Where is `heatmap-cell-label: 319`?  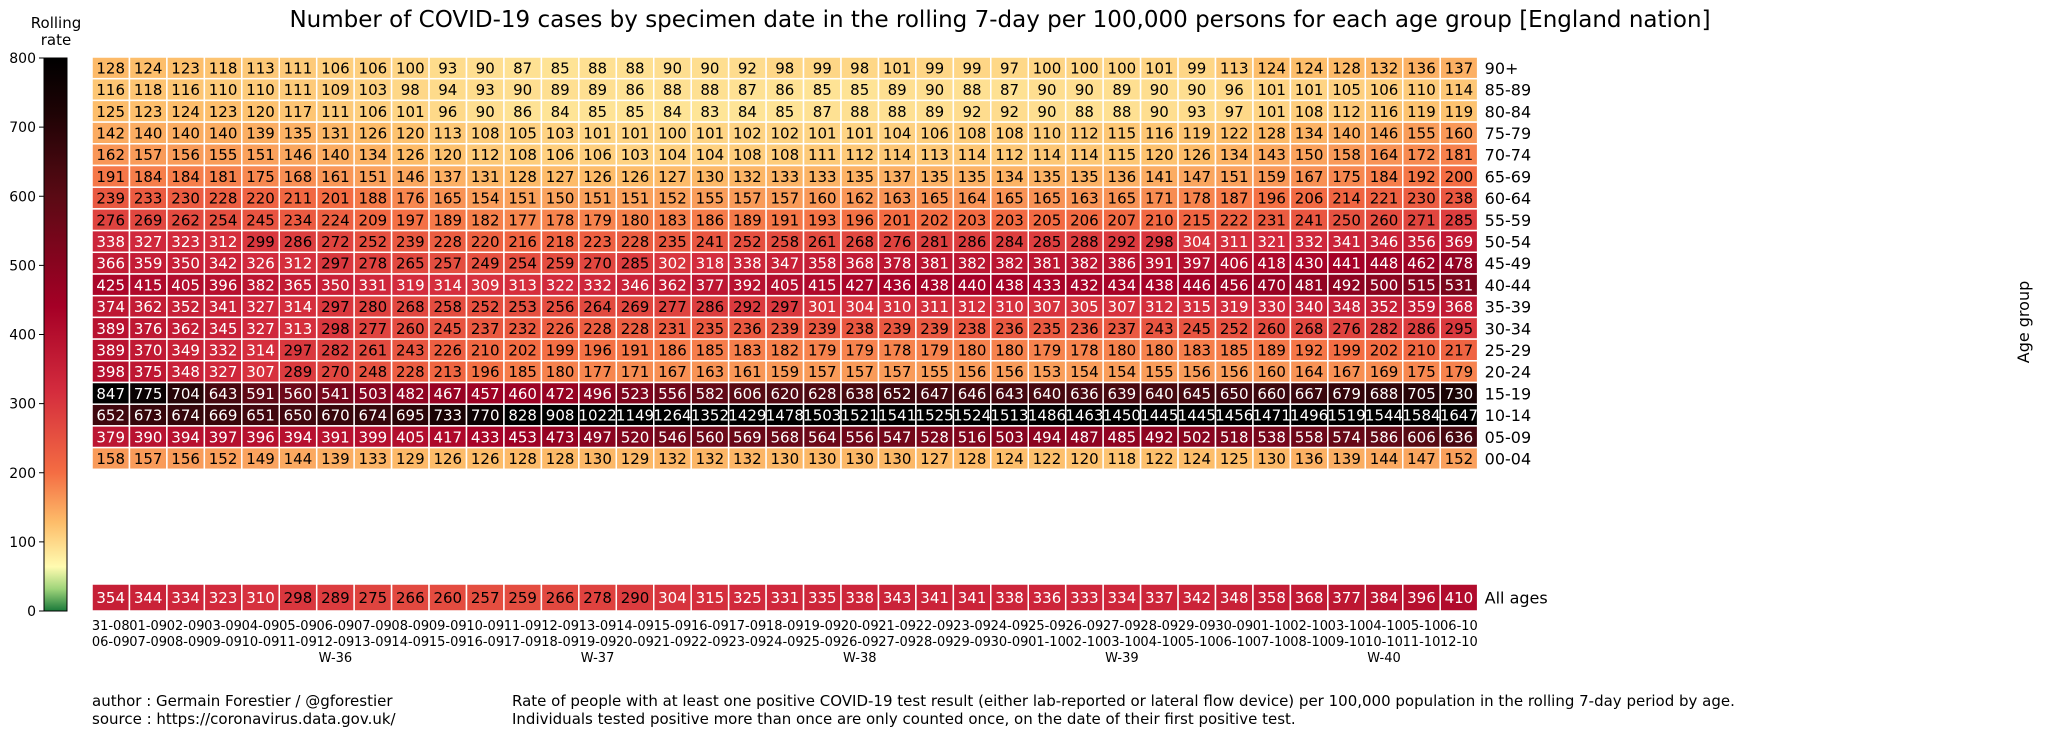 heatmap-cell-label: 319 is located at coordinates (410, 285).